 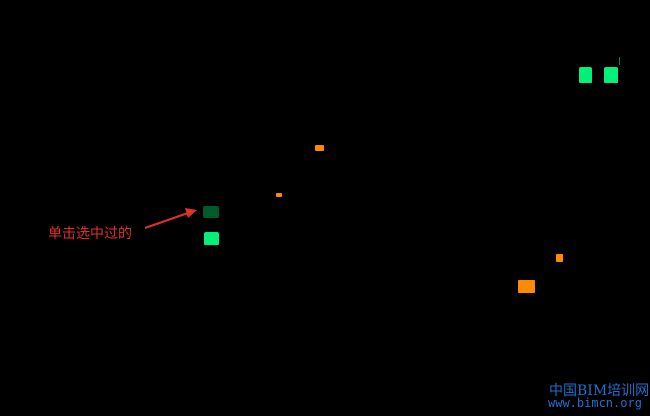 What do you see at coordinates (595, 403) in the screenshot?
I see `watermark-url: www.bimcn.org` at bounding box center [595, 403].